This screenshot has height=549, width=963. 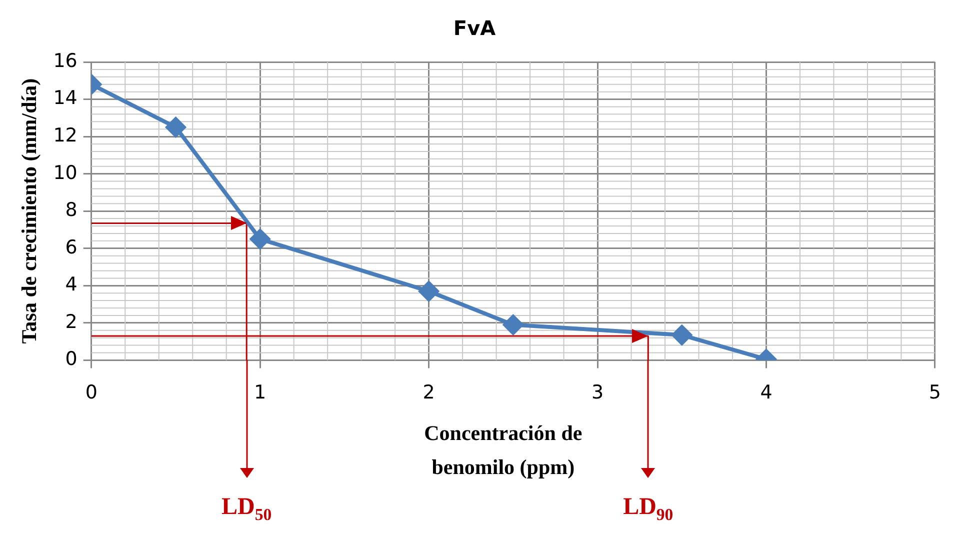 I want to click on y-tick-label: 0, so click(x=71, y=359).